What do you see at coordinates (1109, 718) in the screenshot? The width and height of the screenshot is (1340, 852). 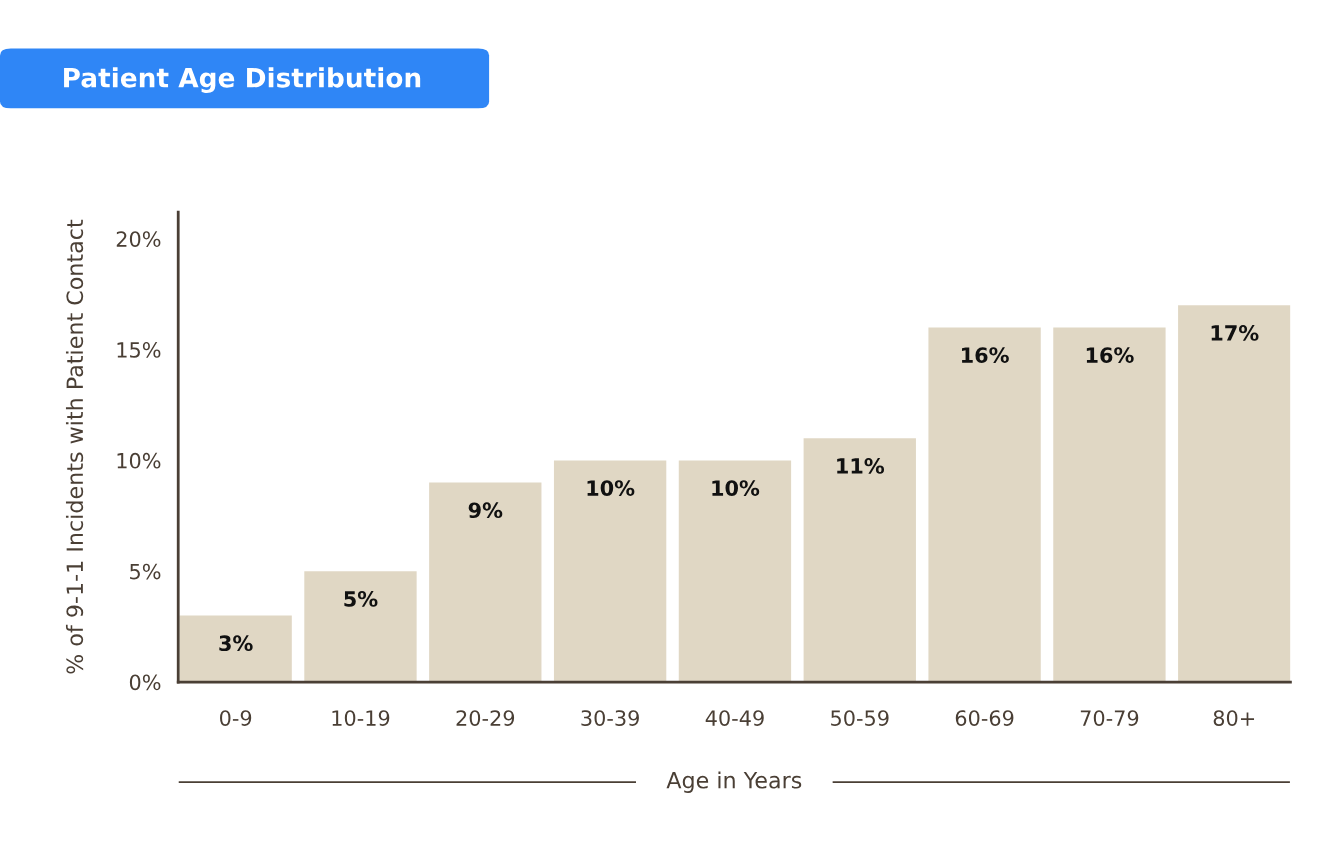 I see `x-tick-label: 70-79` at bounding box center [1109, 718].